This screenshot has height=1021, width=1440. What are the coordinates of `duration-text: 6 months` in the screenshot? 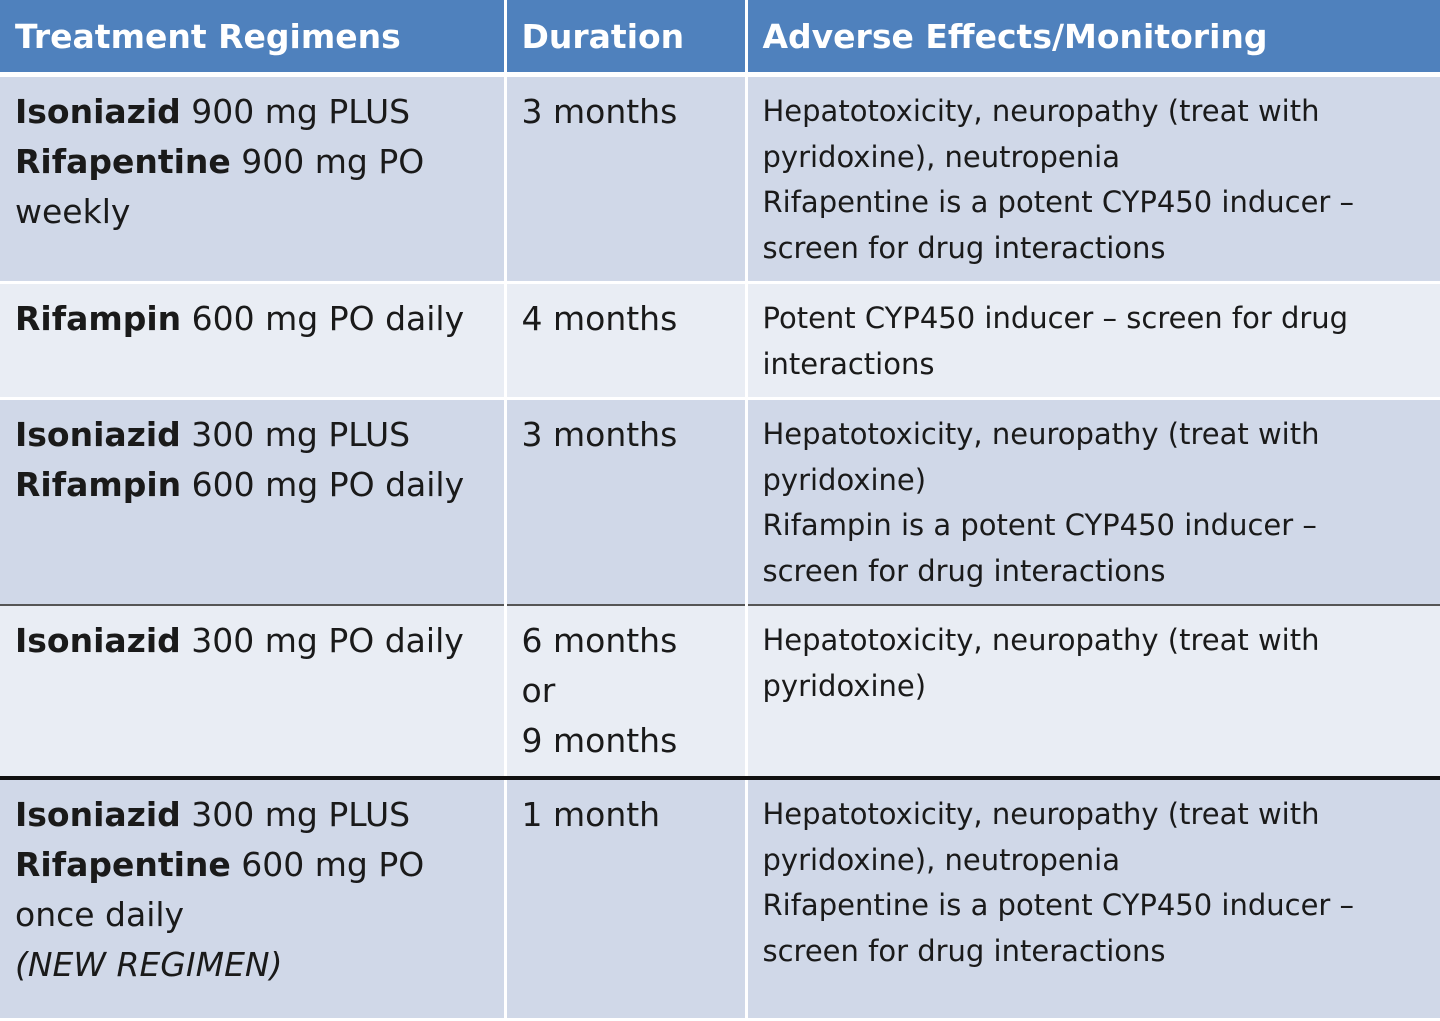 It's located at (599, 640).